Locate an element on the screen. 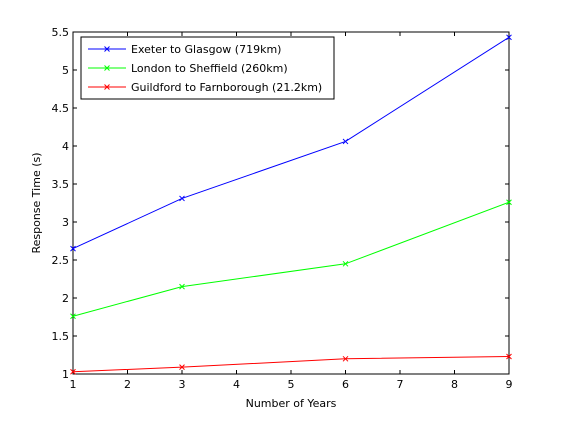 Image resolution: width=561 pixels, height=425 pixels. y-tick-label: 4.5 is located at coordinates (61, 108).